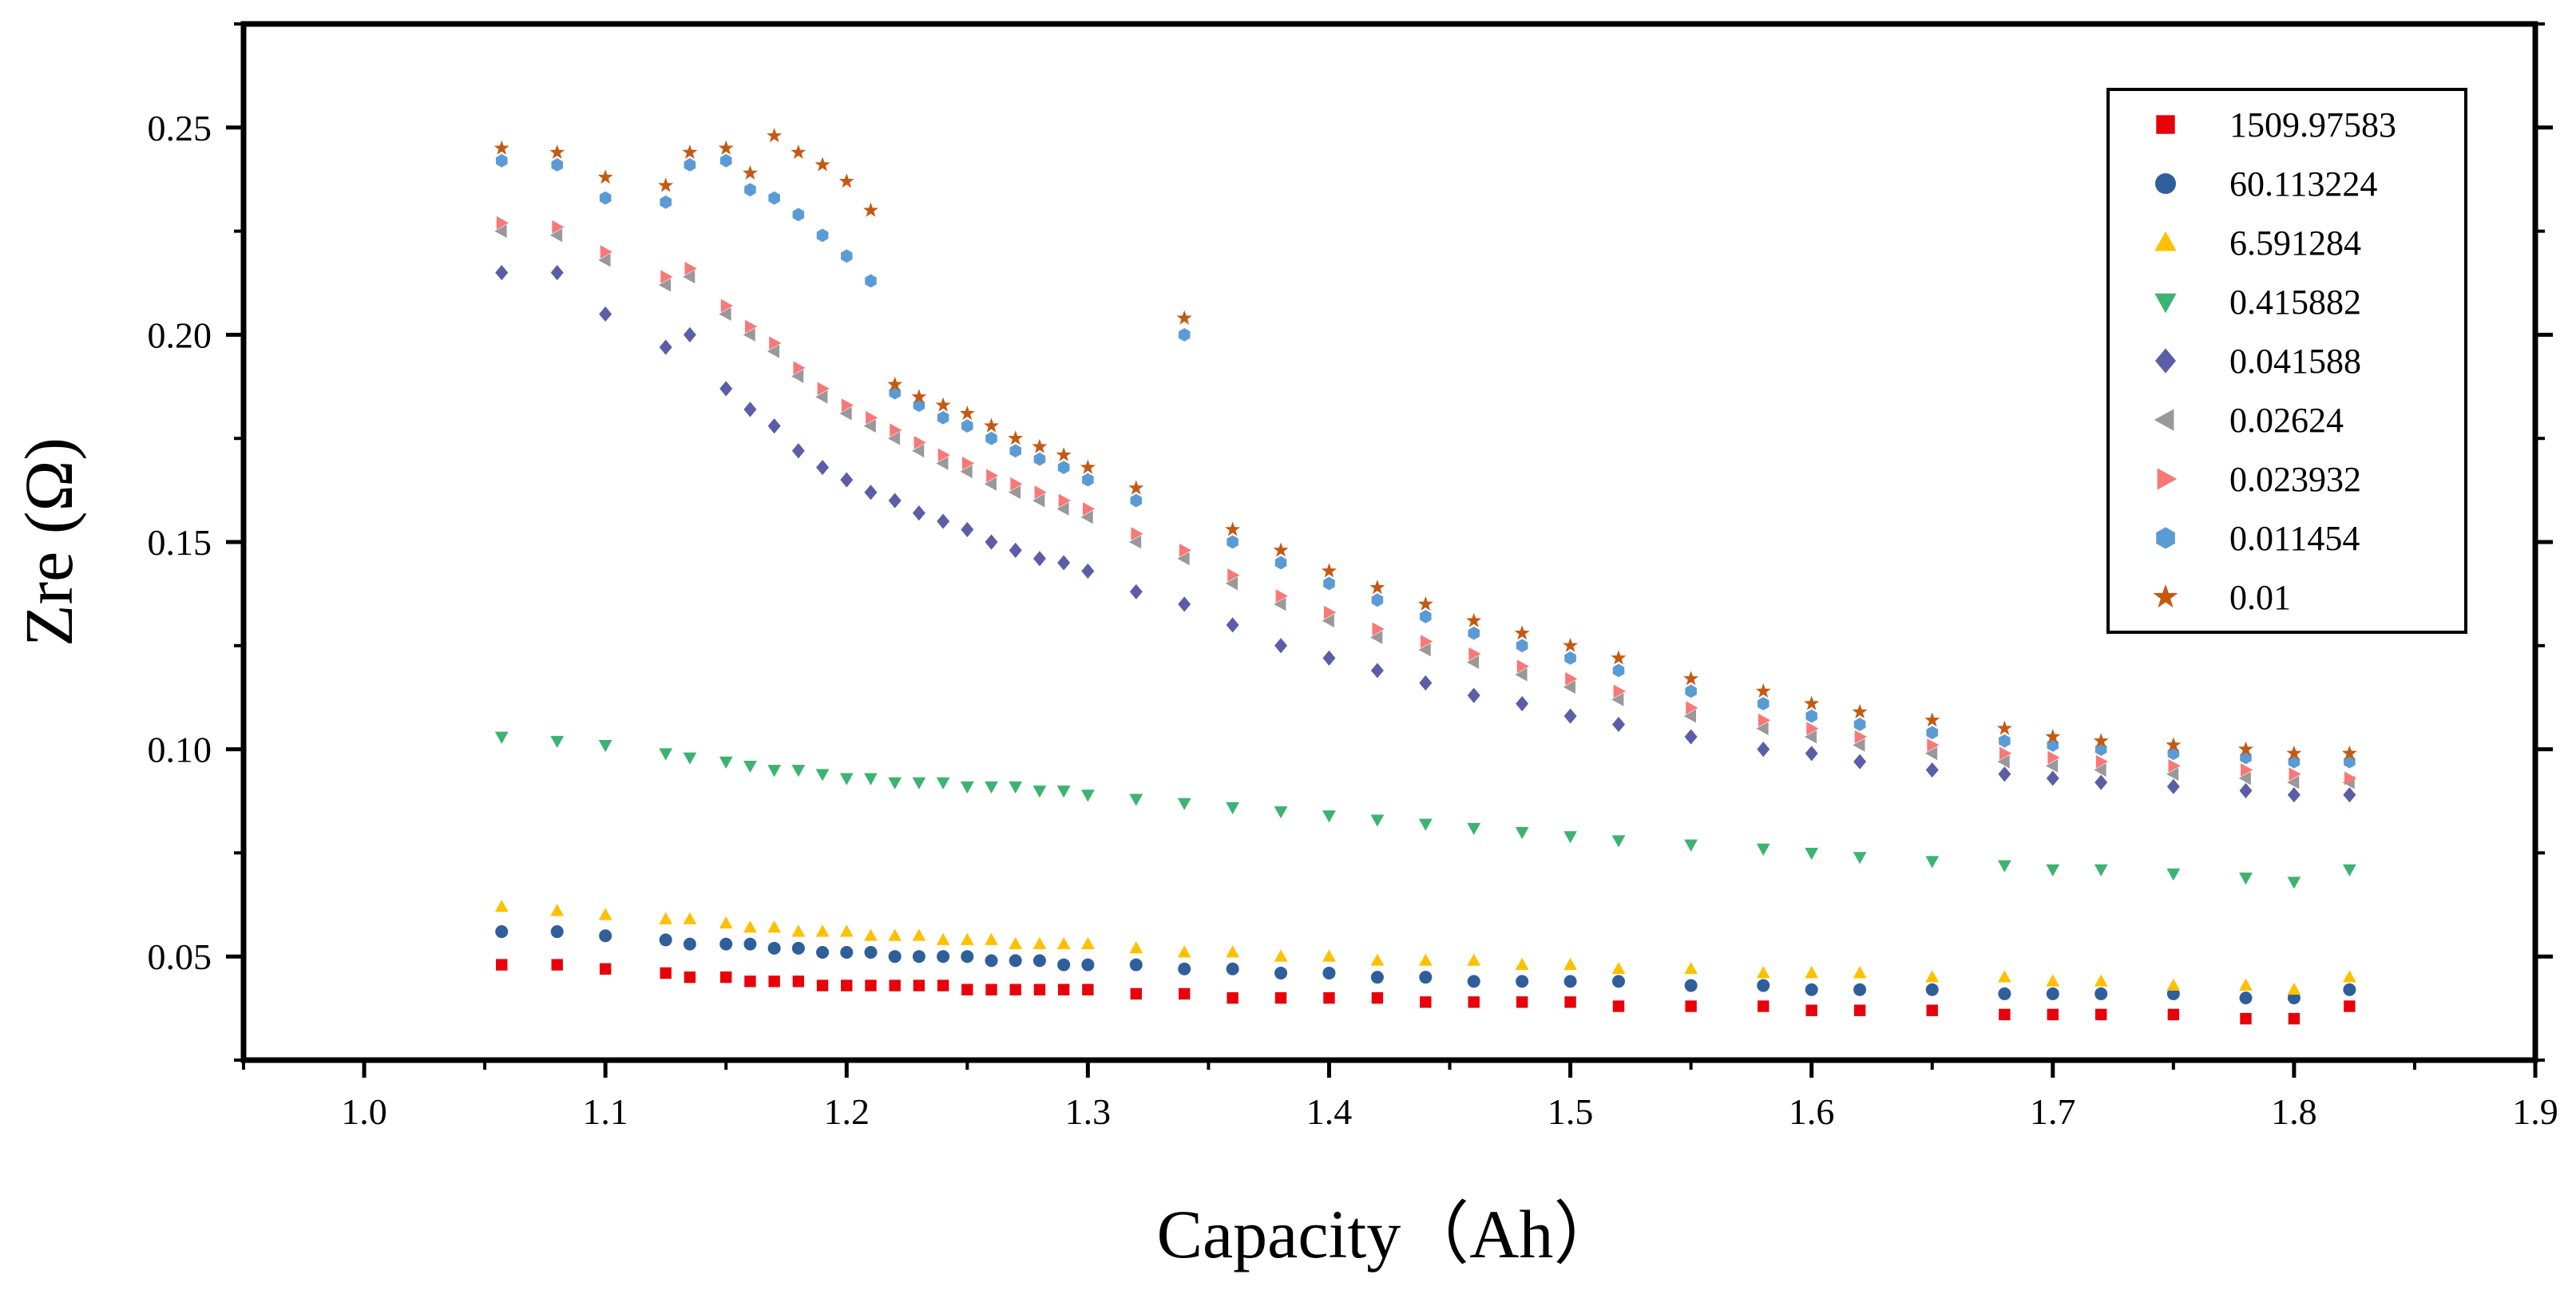 The width and height of the screenshot is (2576, 1298). I want to click on x-tick-label: 1.7, so click(2053, 1111).